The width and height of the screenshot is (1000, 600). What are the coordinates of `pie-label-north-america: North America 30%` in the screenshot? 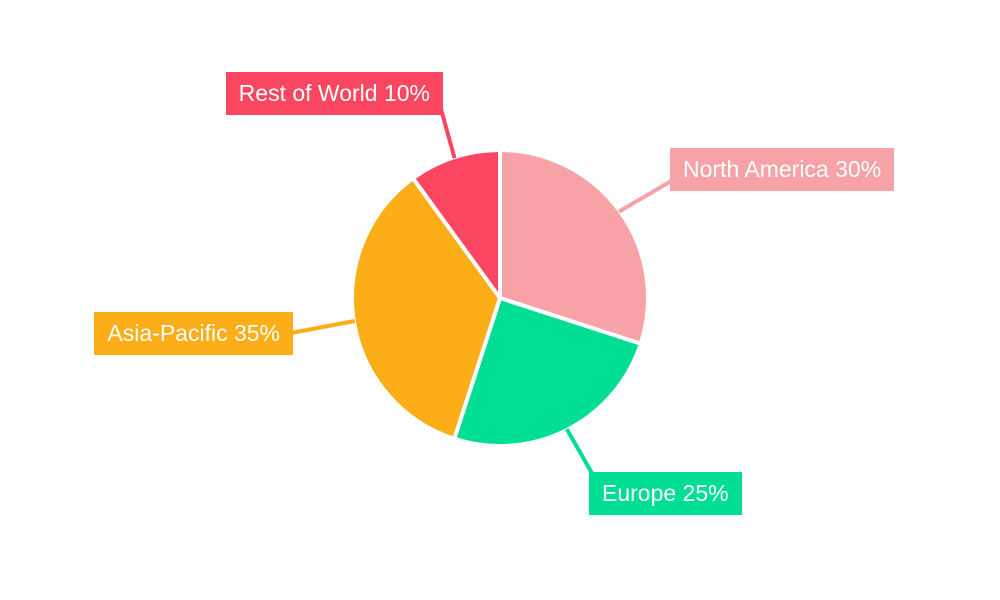 It's located at (782, 169).